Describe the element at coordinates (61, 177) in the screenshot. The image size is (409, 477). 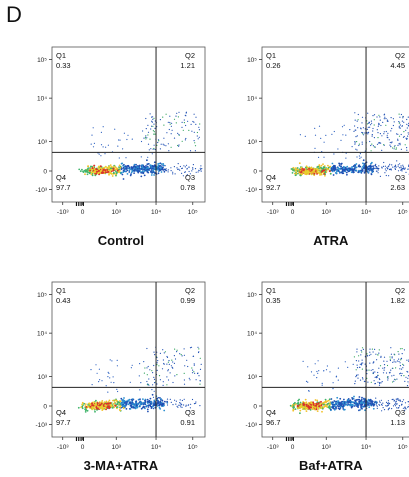
I see `q4-label: Q4` at that location.